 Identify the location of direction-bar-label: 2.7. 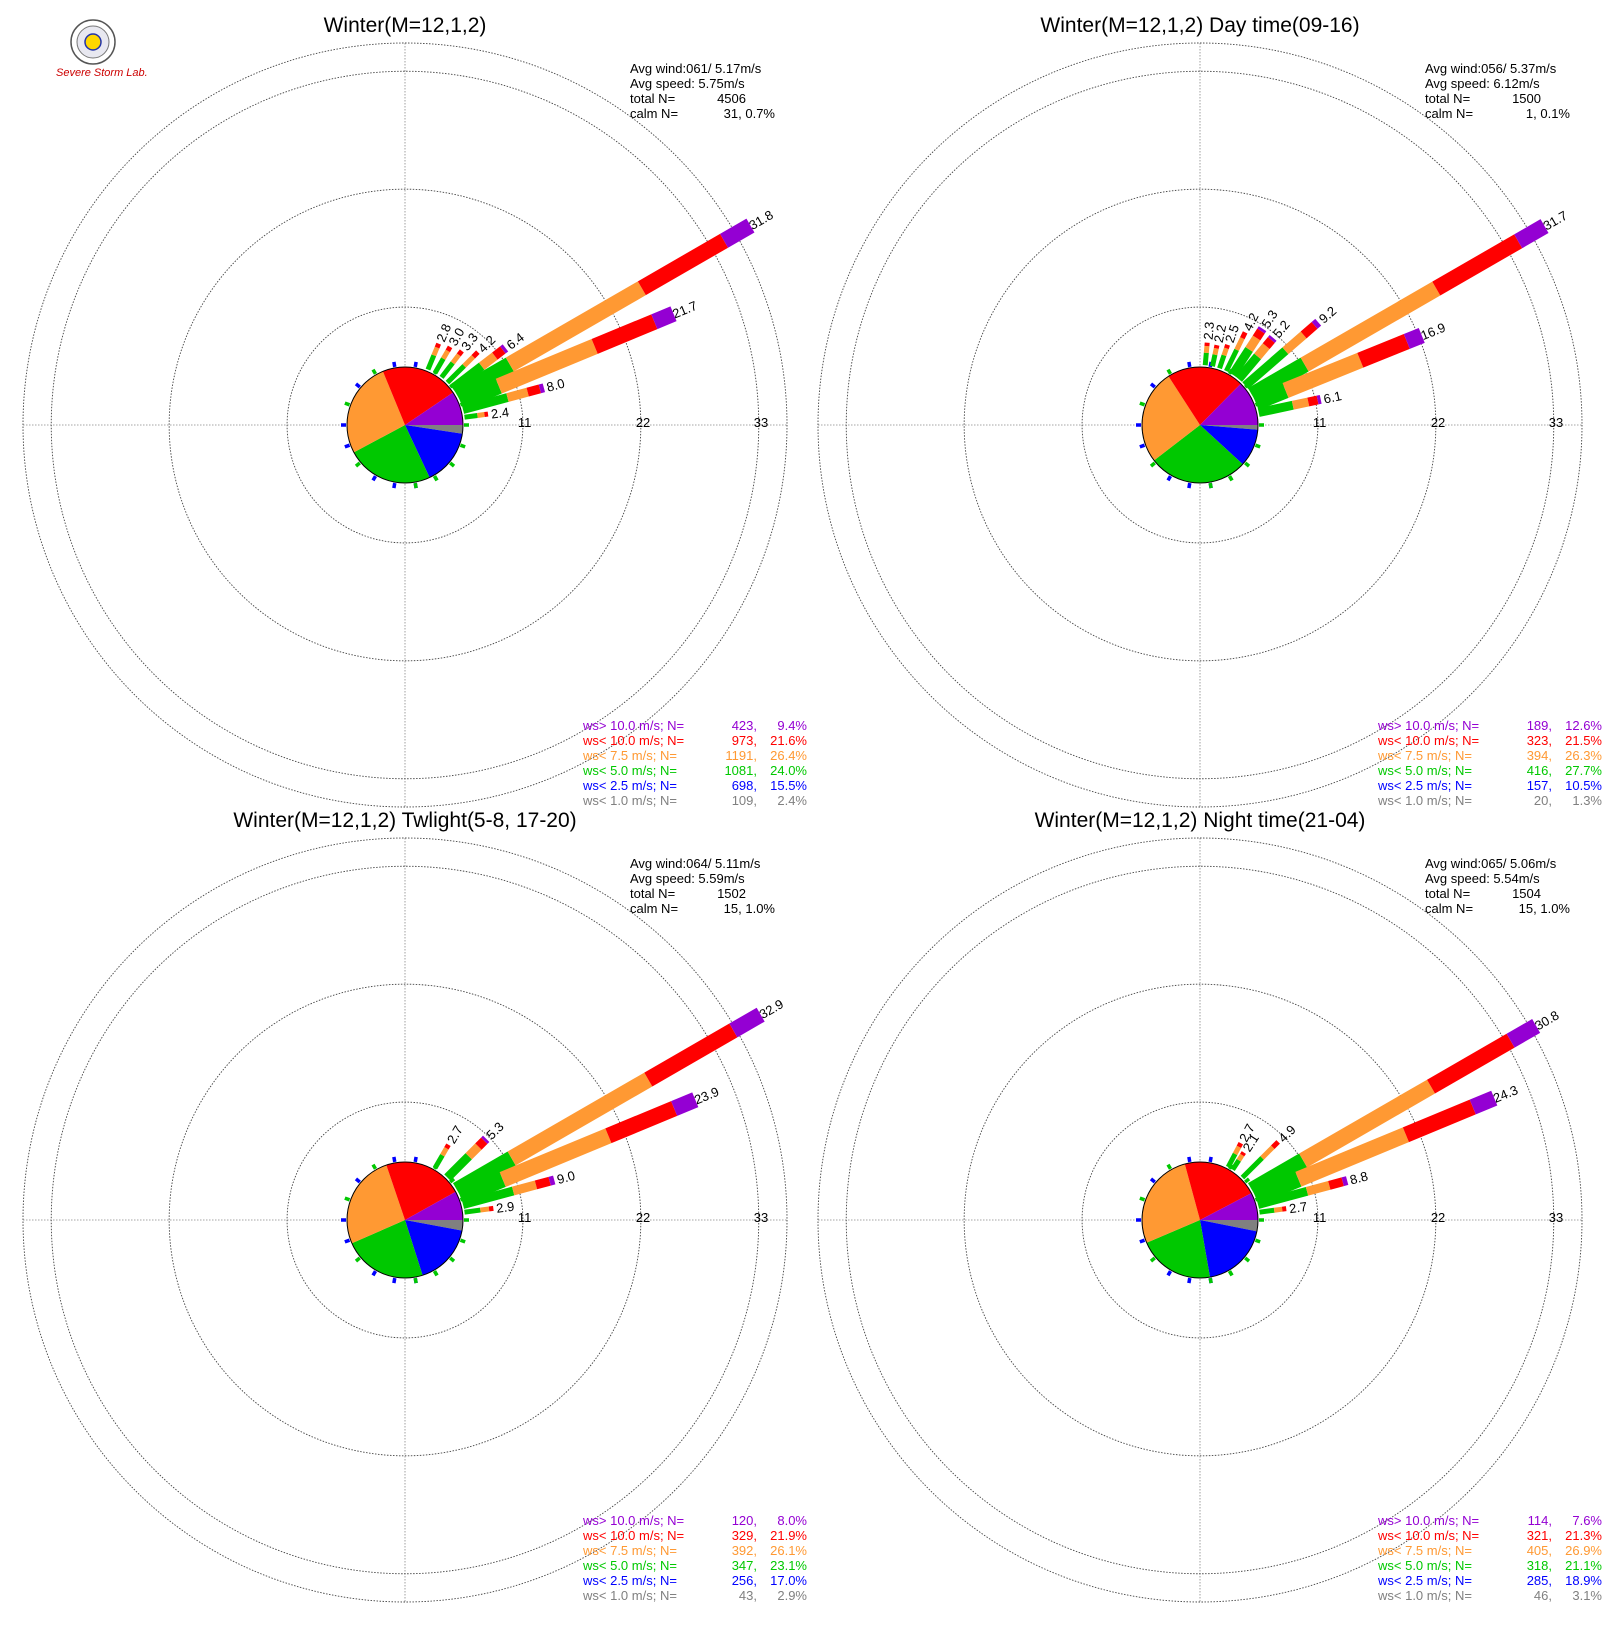
(455, 1134).